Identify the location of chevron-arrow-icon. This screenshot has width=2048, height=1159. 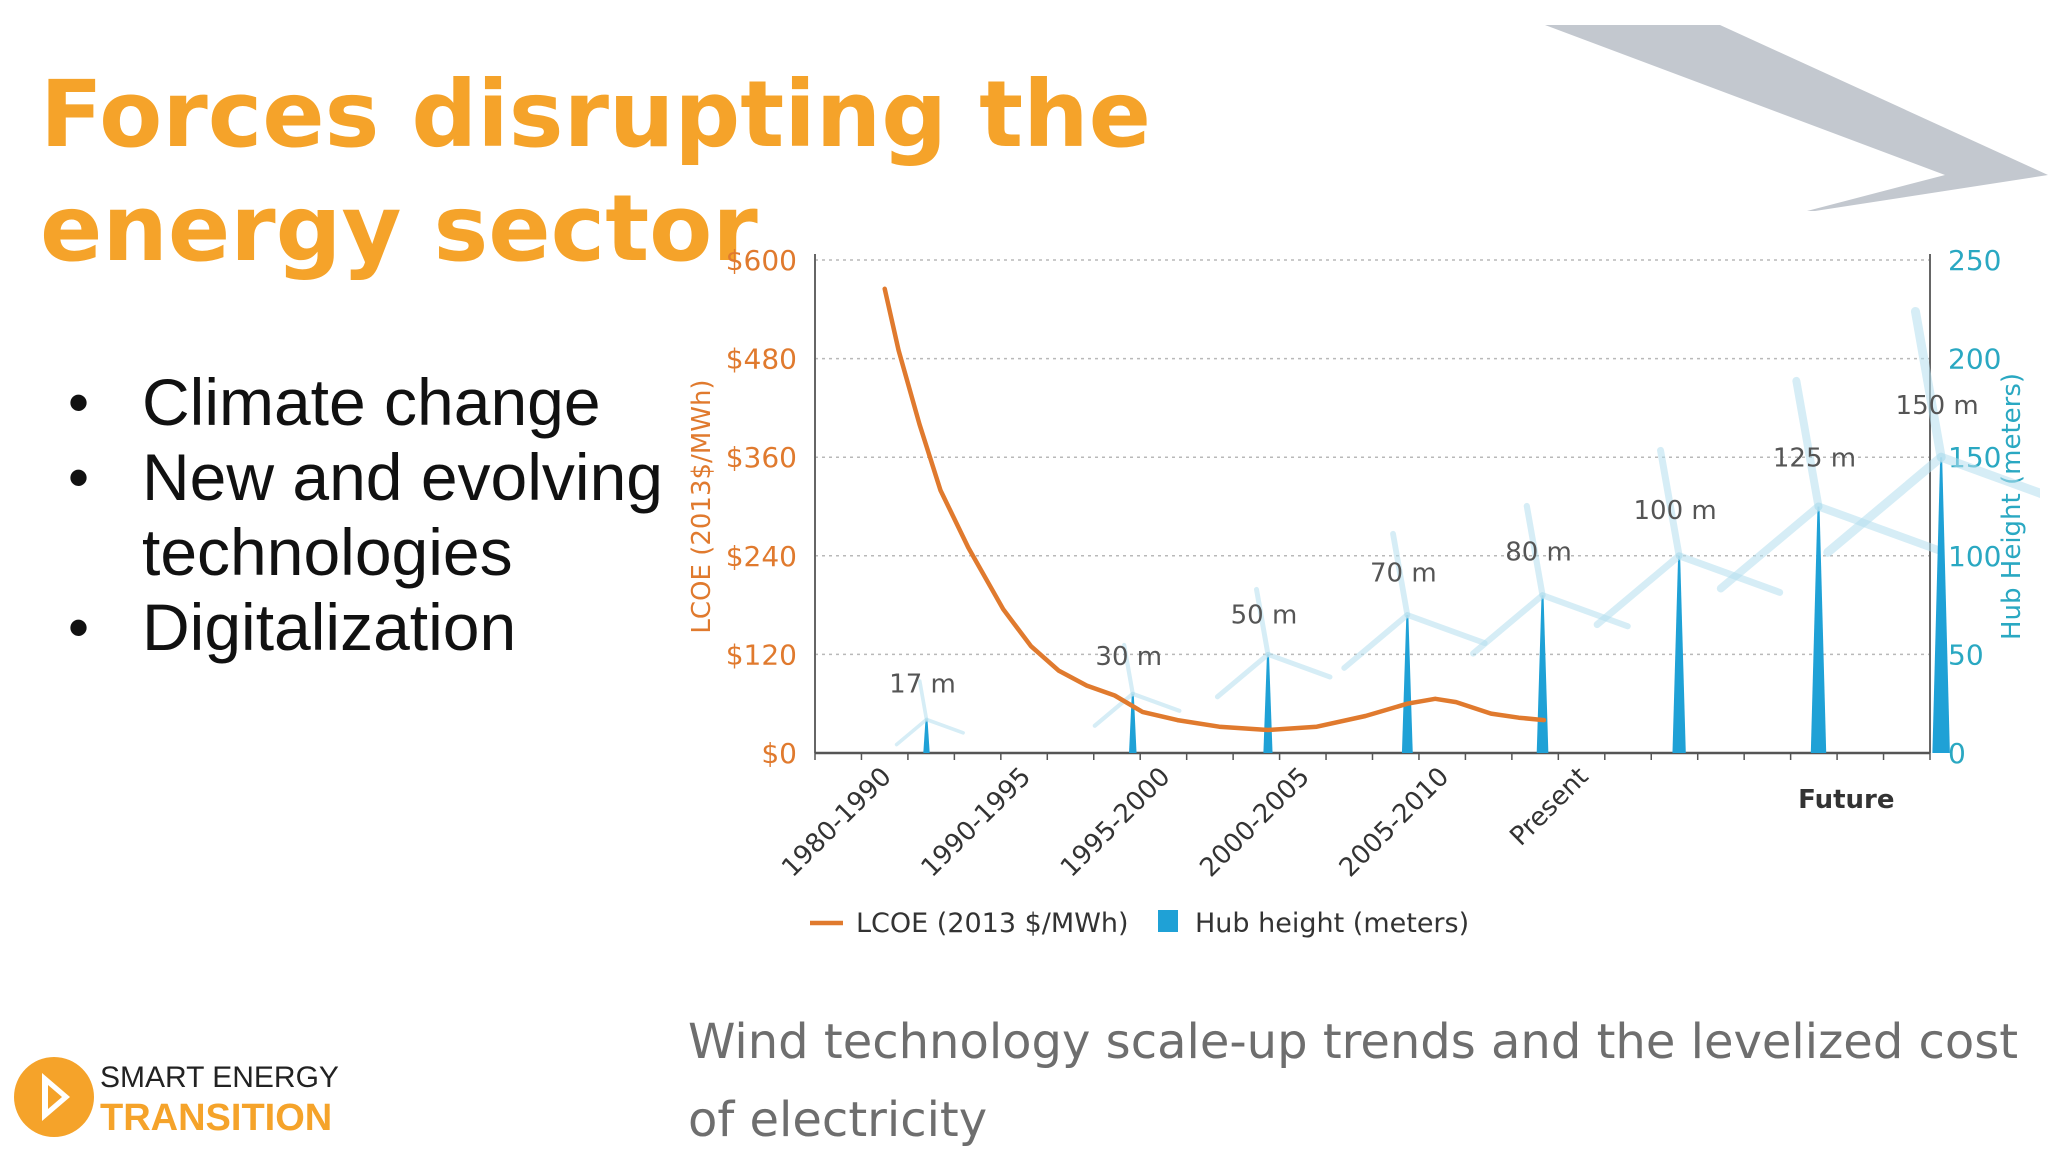
(1796, 118).